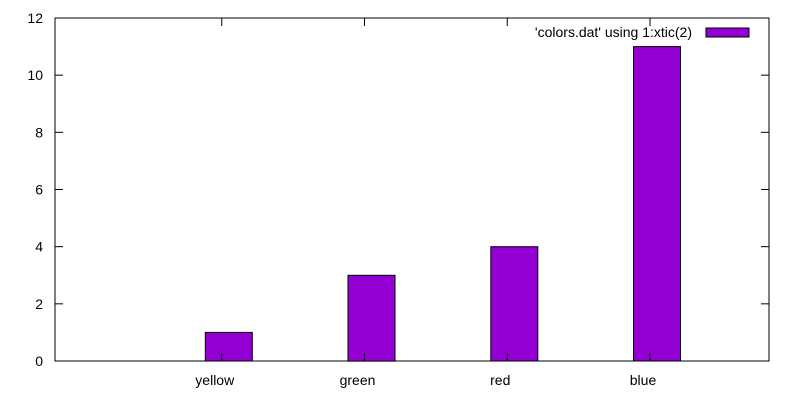 This screenshot has width=800, height=400. Describe the element at coordinates (358, 380) in the screenshot. I see `x-tick-label: green` at that location.